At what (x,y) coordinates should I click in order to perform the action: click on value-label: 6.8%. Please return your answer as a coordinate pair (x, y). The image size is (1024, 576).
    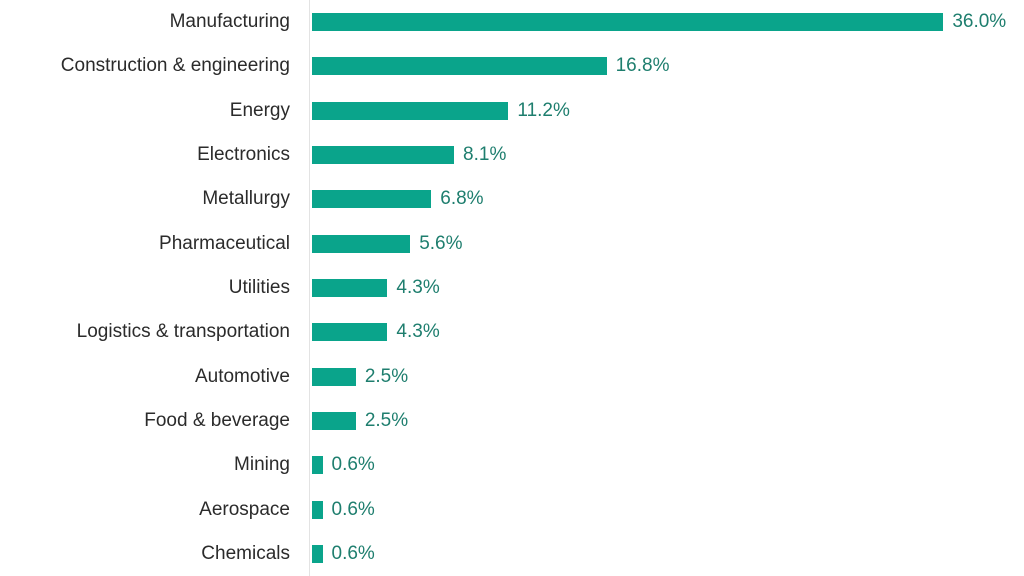
    Looking at the image, I should click on (462, 199).